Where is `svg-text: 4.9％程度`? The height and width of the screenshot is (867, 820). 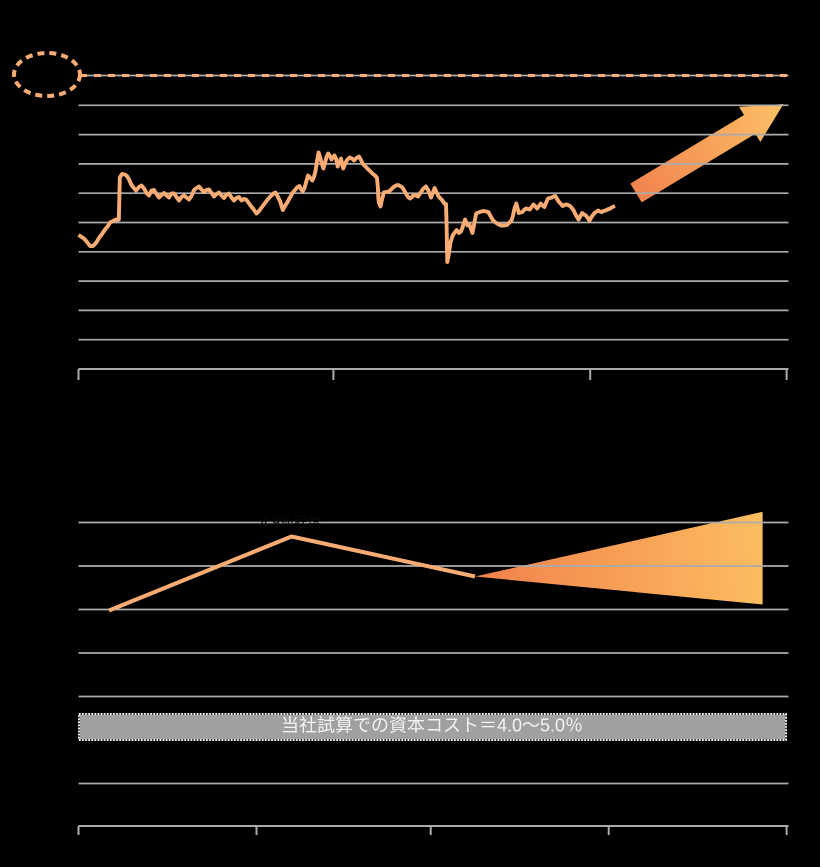 svg-text: 4.9％程度 is located at coordinates (290, 522).